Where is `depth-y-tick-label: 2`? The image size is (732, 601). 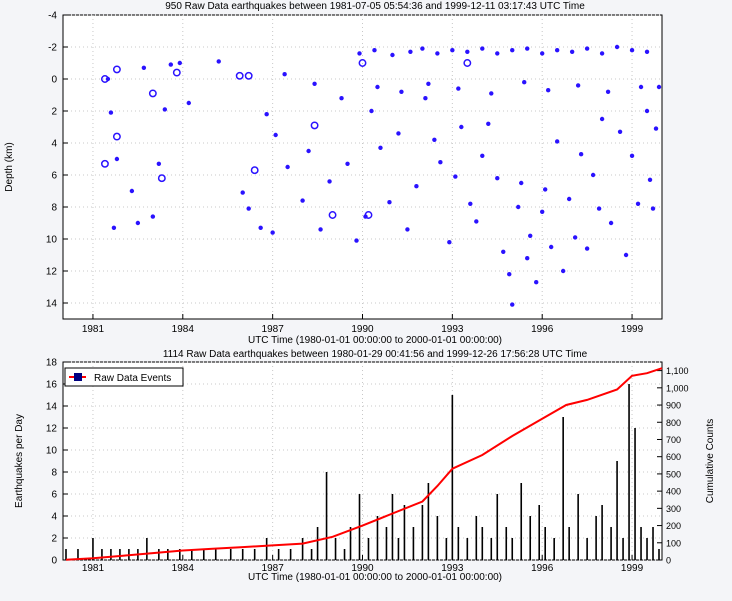
depth-y-tick-label: 2 is located at coordinates (54, 112).